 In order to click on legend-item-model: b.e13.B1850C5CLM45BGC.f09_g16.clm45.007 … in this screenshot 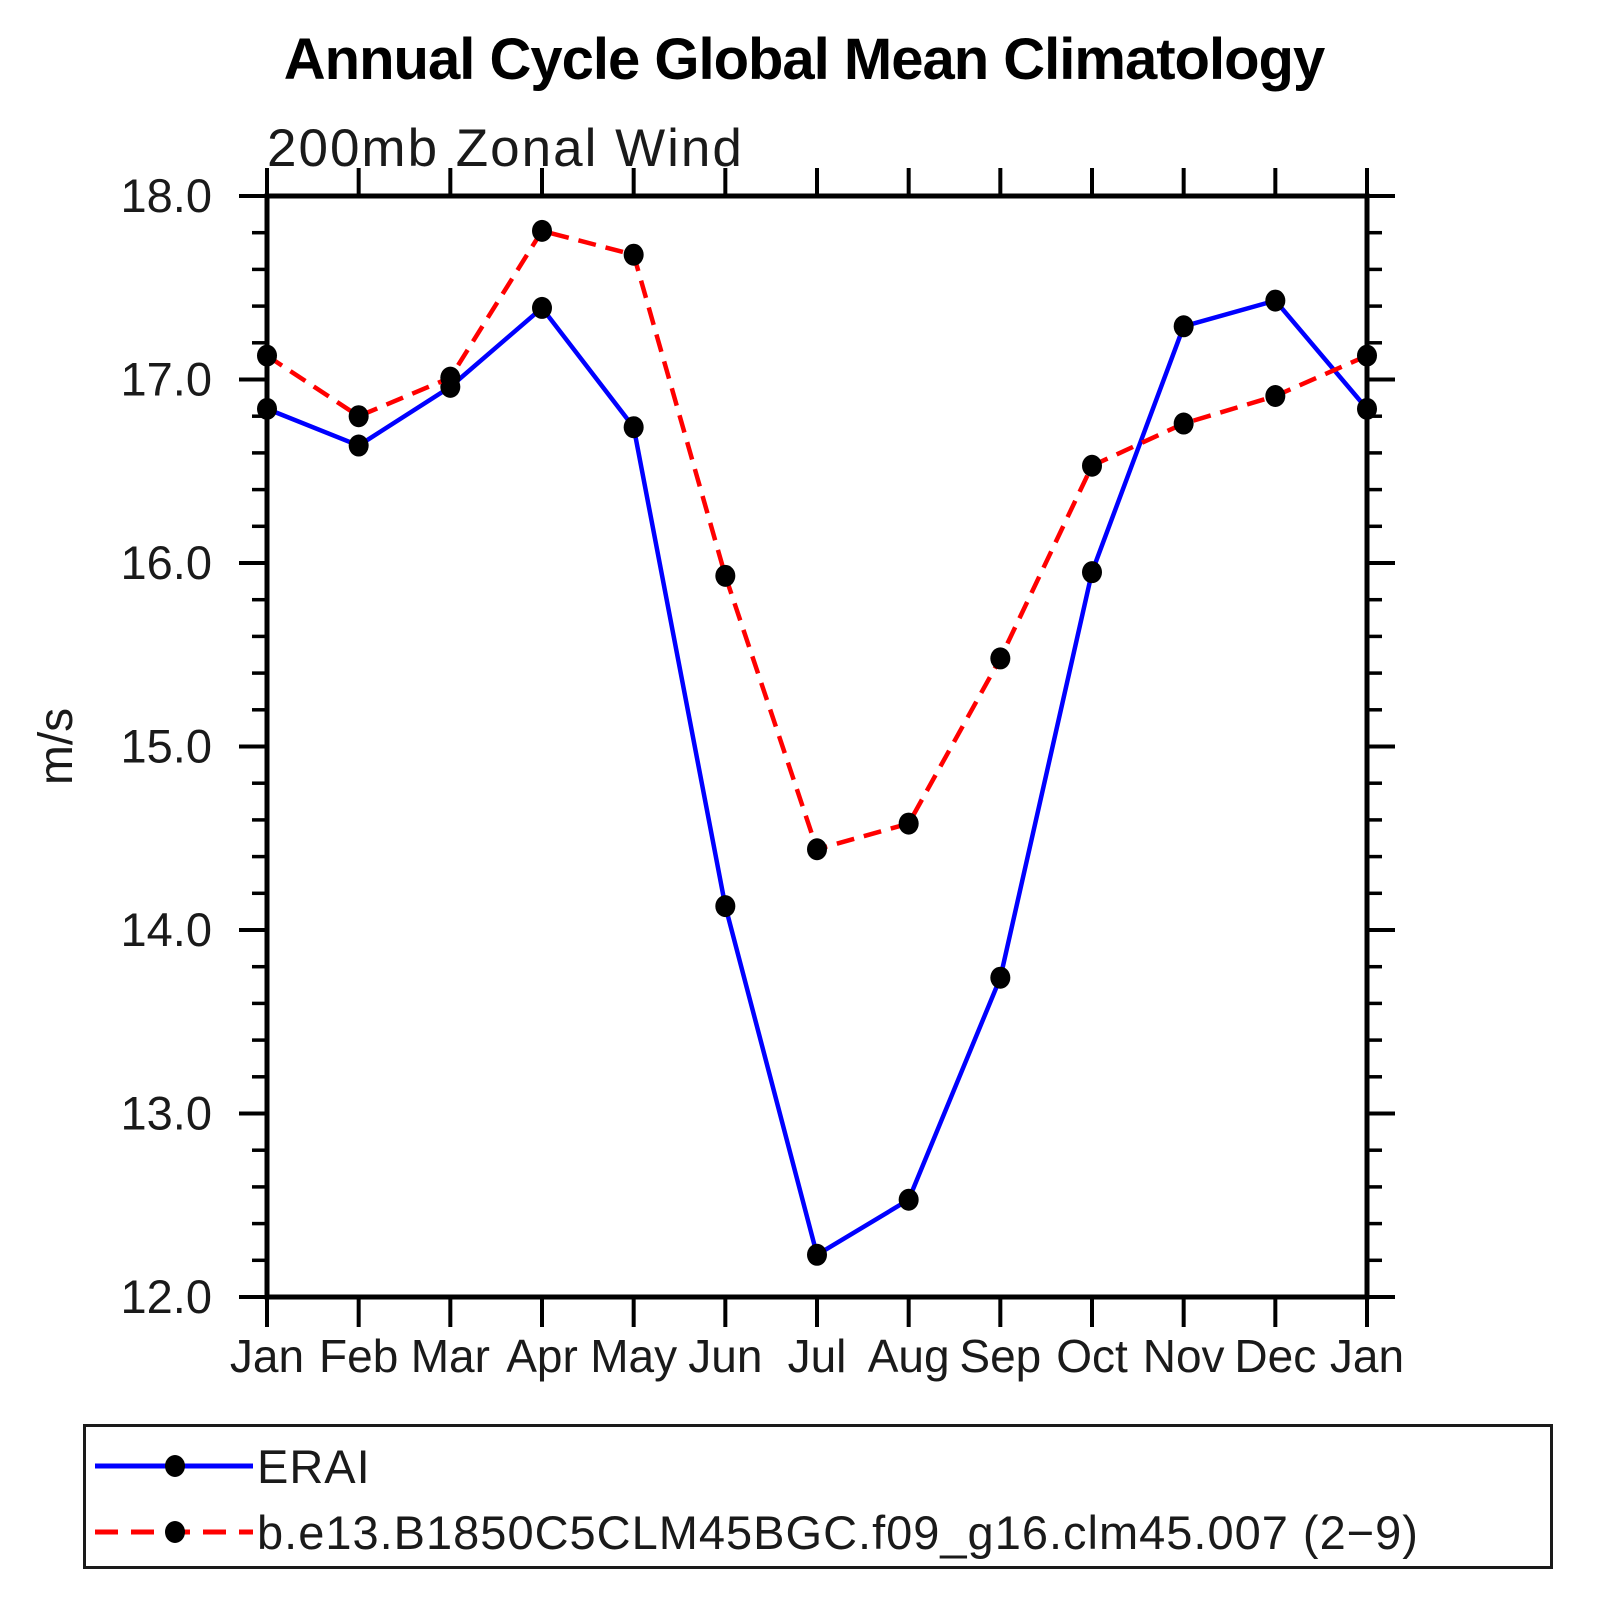, I will do `click(755, 1532)`.